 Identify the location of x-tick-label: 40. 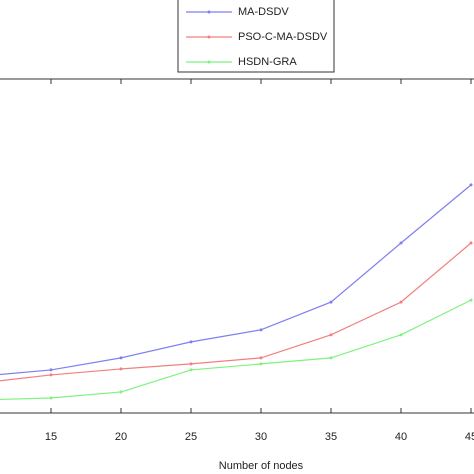
(401, 437).